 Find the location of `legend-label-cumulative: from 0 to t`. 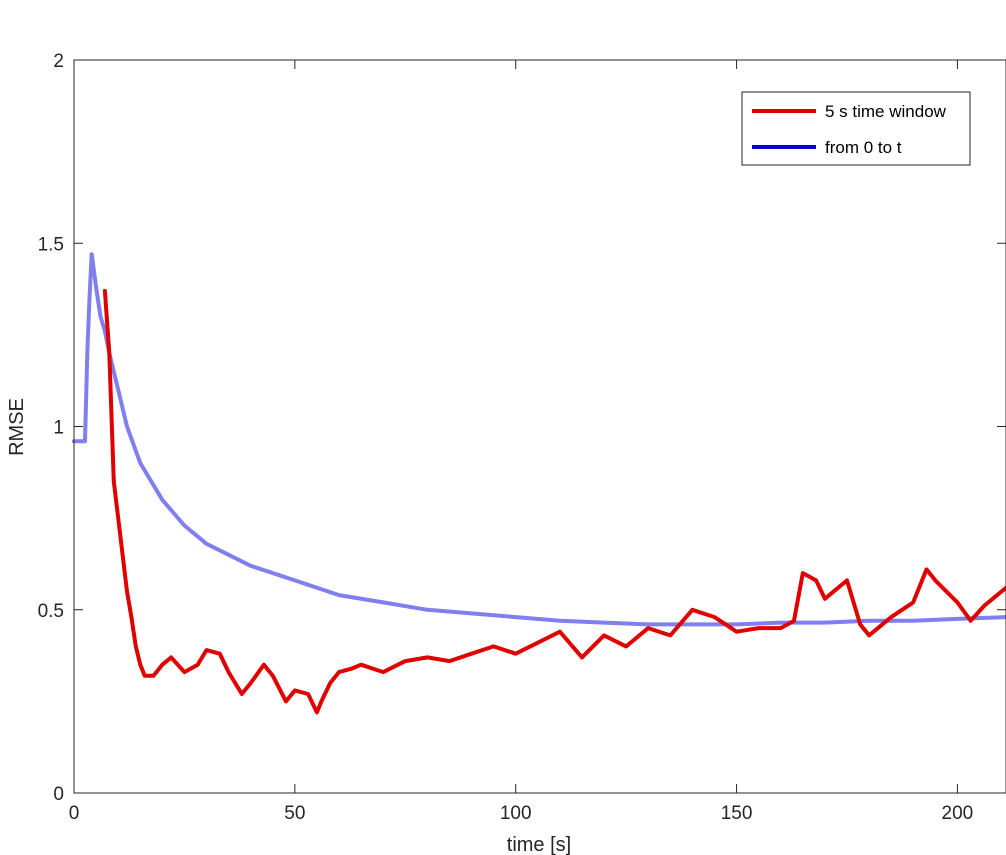

legend-label-cumulative: from 0 to t is located at coordinates (863, 147).